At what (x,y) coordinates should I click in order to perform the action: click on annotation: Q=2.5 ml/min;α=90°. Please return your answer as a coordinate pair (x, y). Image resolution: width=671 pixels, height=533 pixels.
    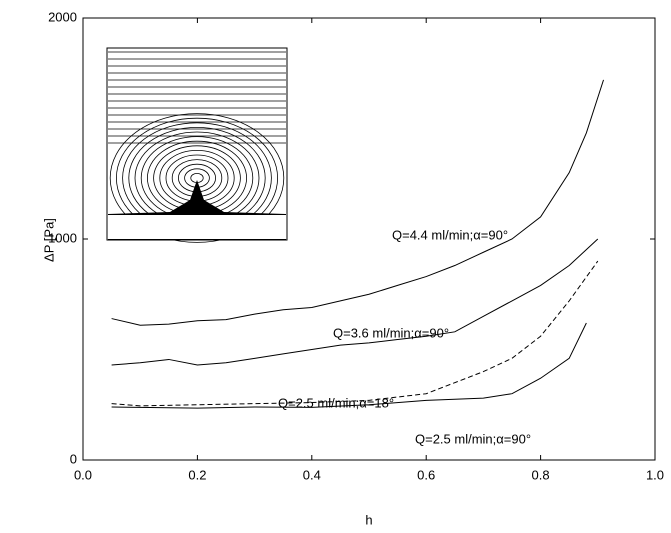
    Looking at the image, I should click on (473, 438).